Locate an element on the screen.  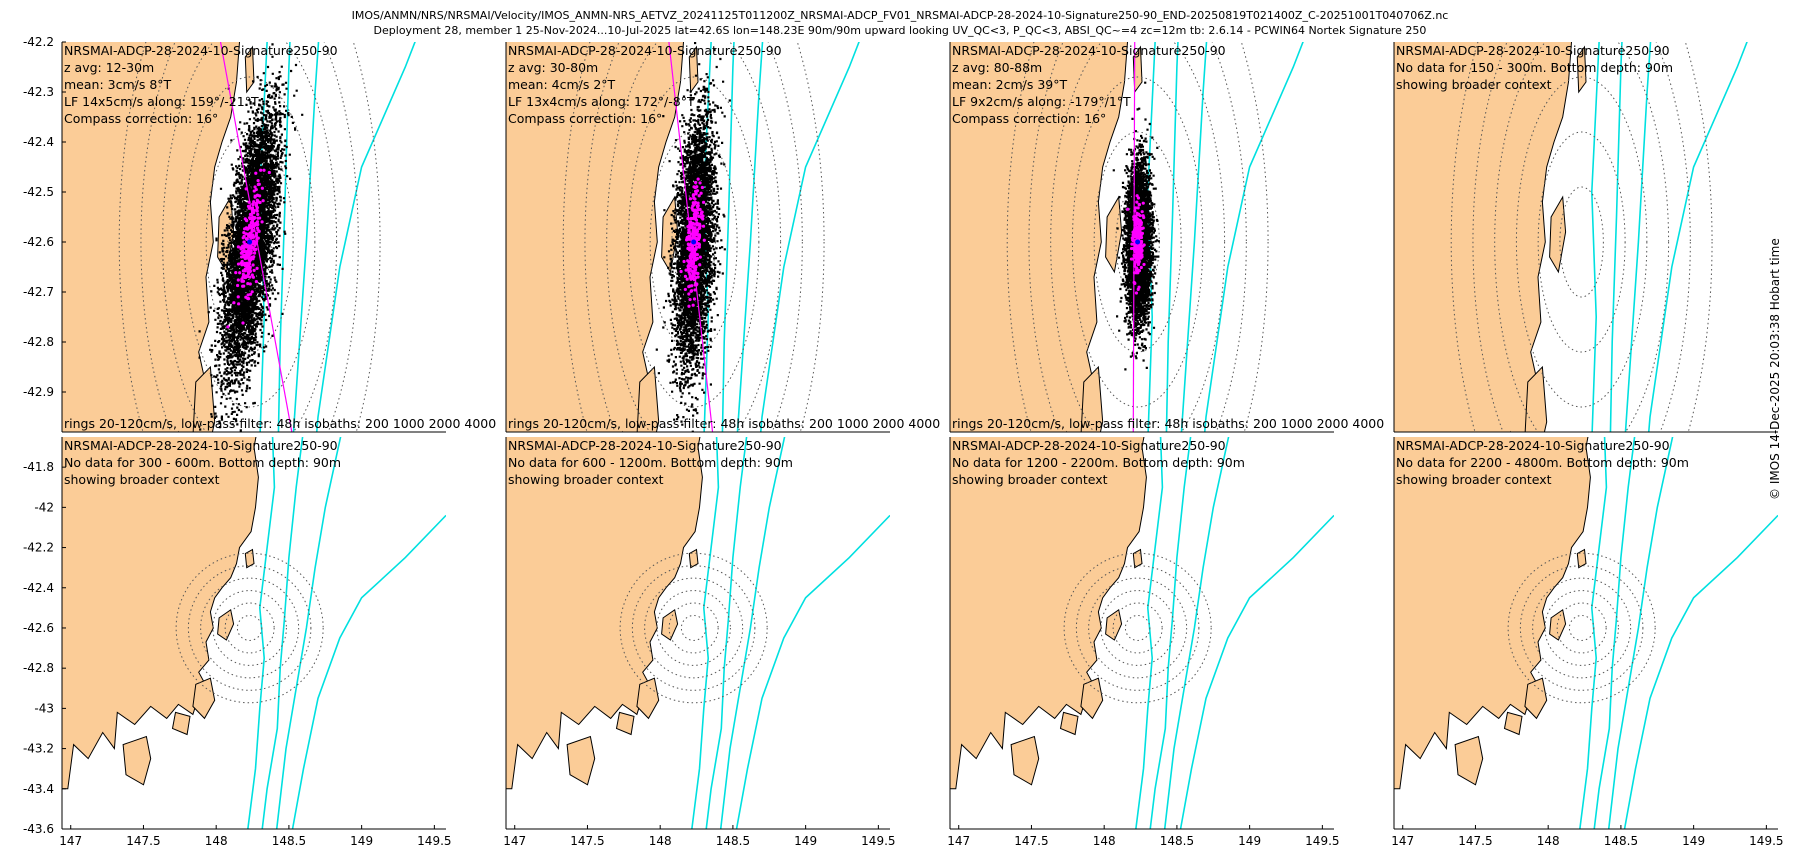
panel-info-line-3: mean: 2cm/s 39°T is located at coordinates (1009, 84).